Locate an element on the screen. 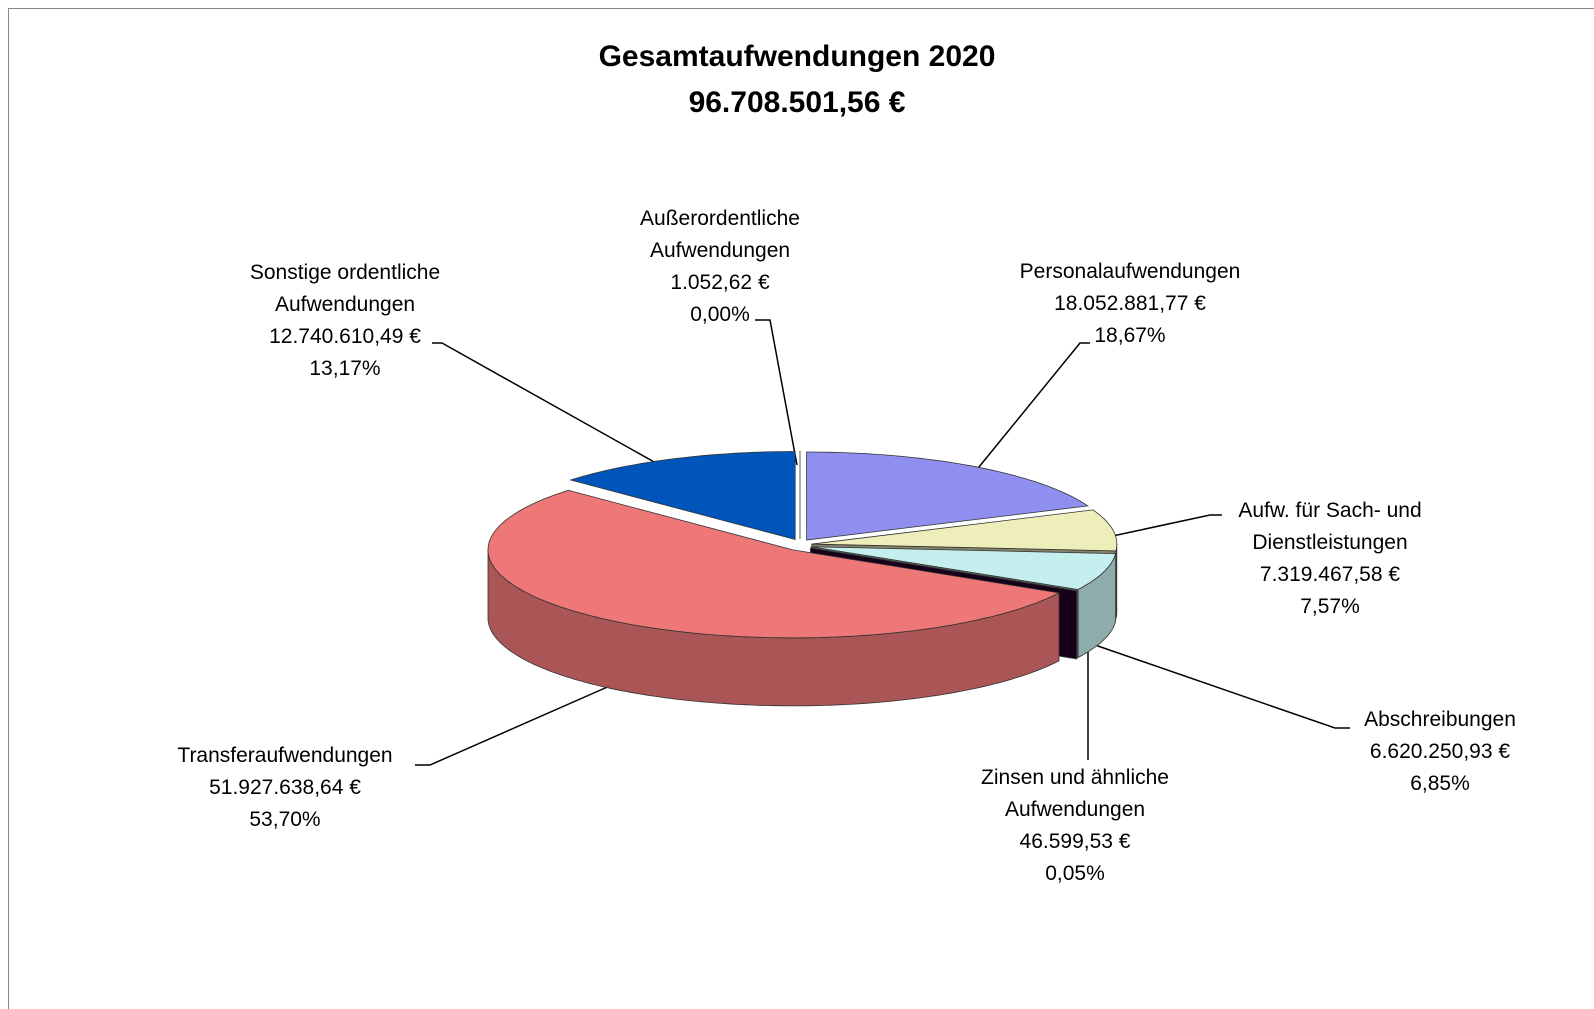 The height and width of the screenshot is (1009, 1594). chart-title: Gesamtaufwendungen 2020 is located at coordinates (797, 56).